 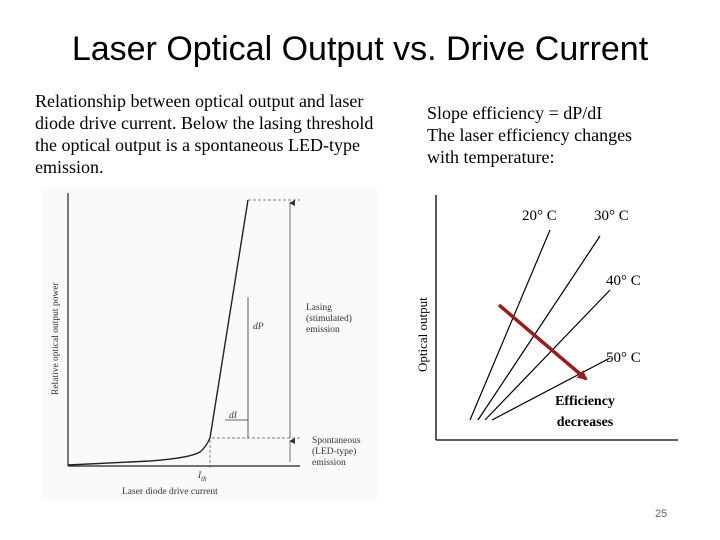 What do you see at coordinates (542, 342) in the screenshot?
I see `efficiency-decrease-arrow` at bounding box center [542, 342].